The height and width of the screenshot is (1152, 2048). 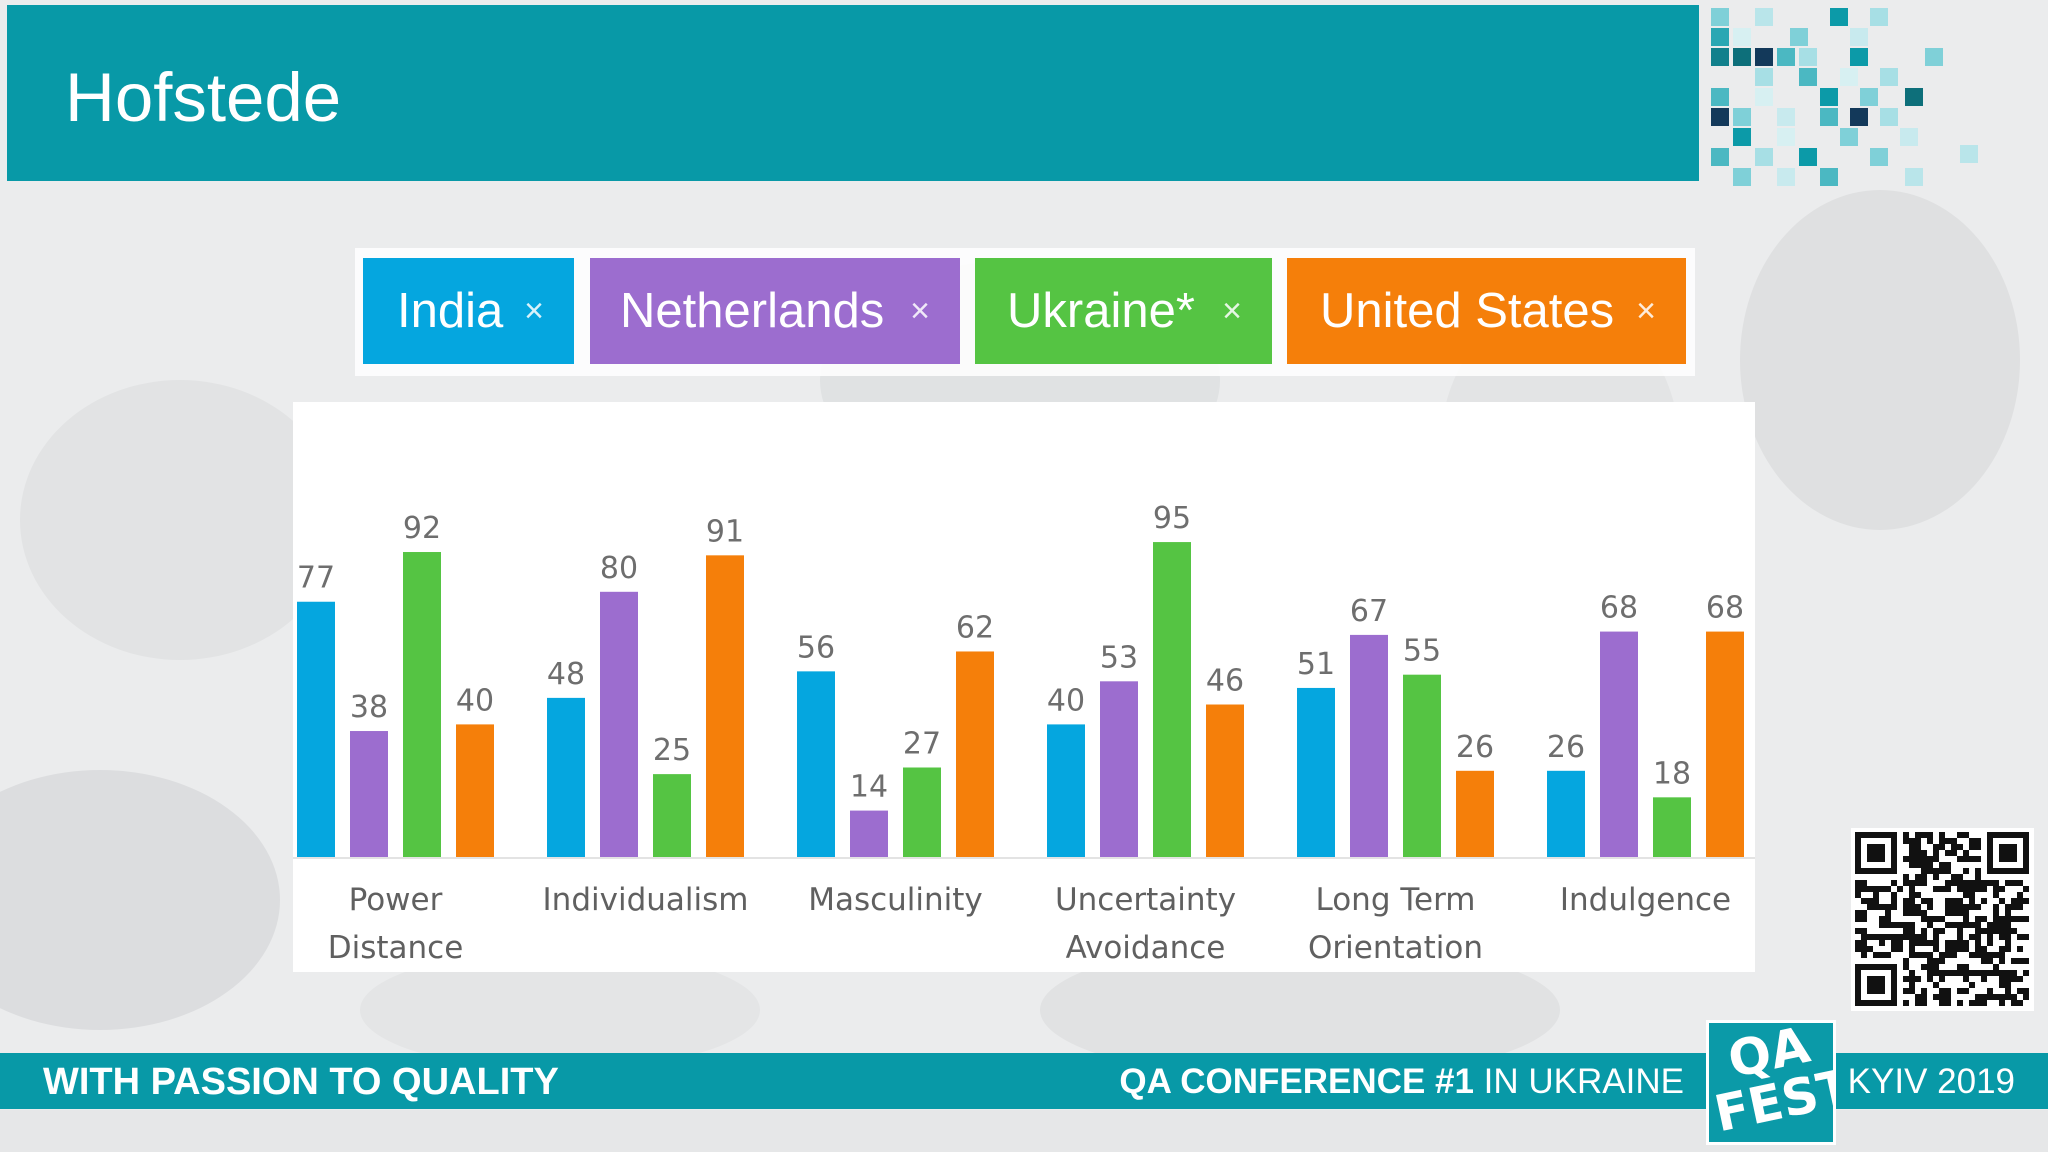 What do you see at coordinates (1172, 518) in the screenshot?
I see `data-label: 95` at bounding box center [1172, 518].